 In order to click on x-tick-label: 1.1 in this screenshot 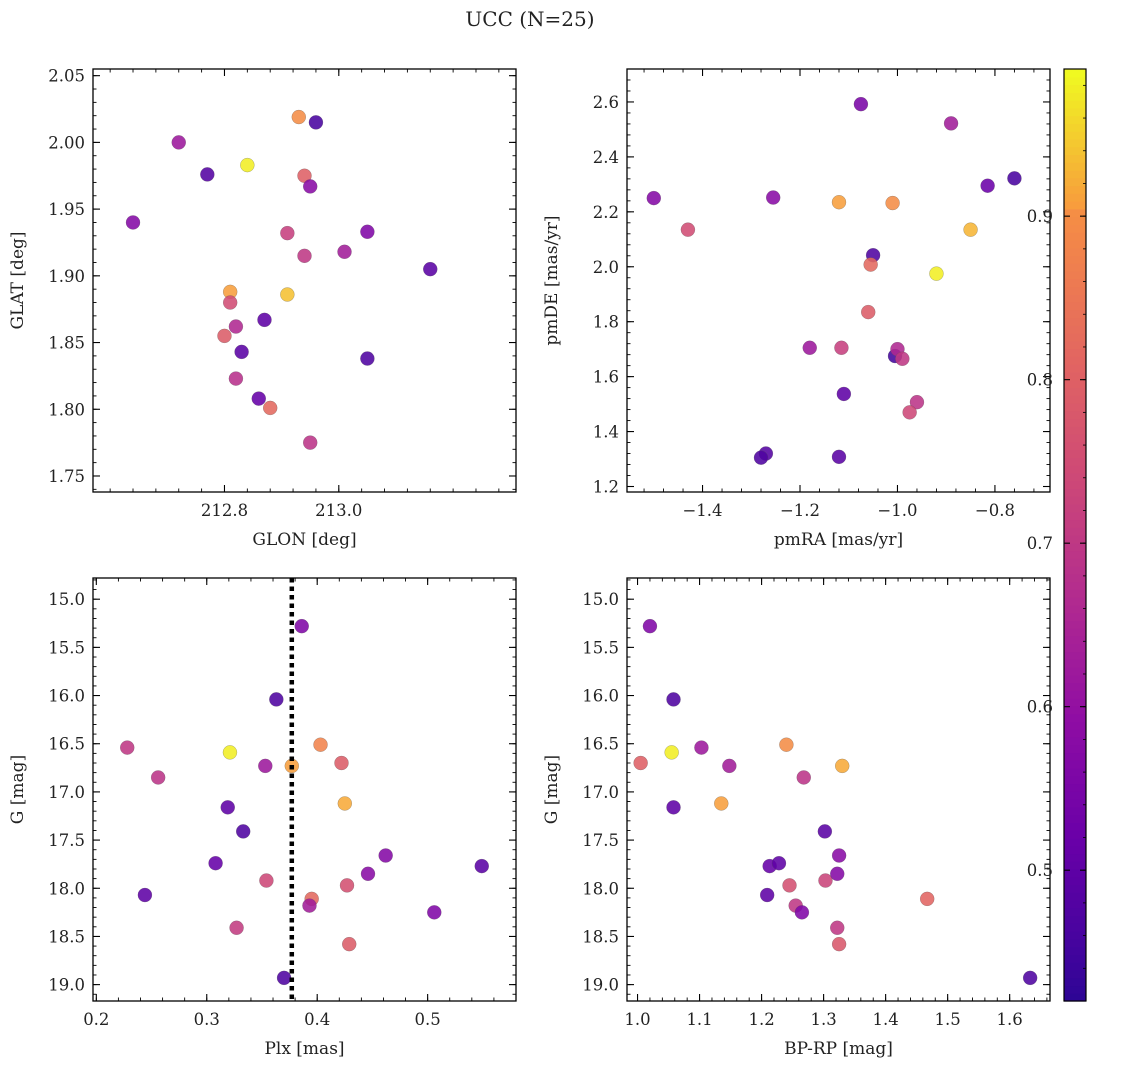, I will do `click(699, 1019)`.